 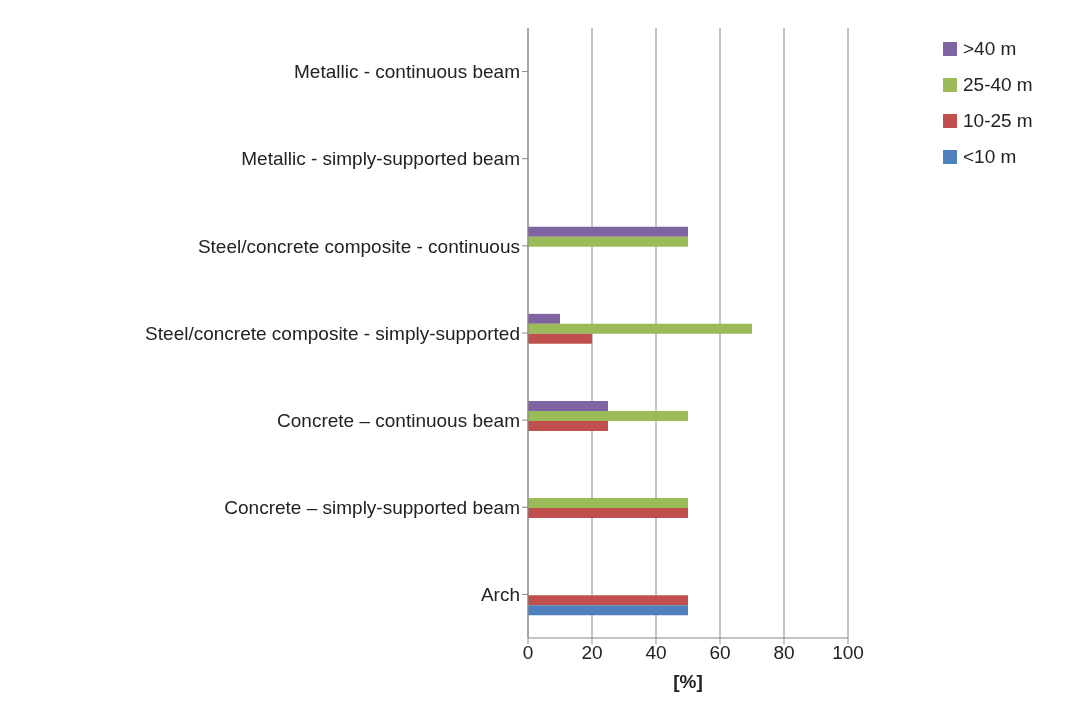 I want to click on x-tick-label: 0, so click(x=528, y=653).